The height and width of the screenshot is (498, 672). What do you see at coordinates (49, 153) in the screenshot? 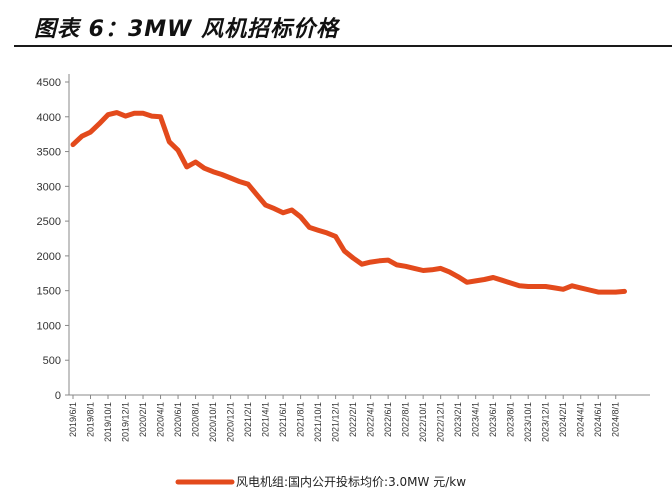
I see `y-tick-label: 3500` at bounding box center [49, 153].